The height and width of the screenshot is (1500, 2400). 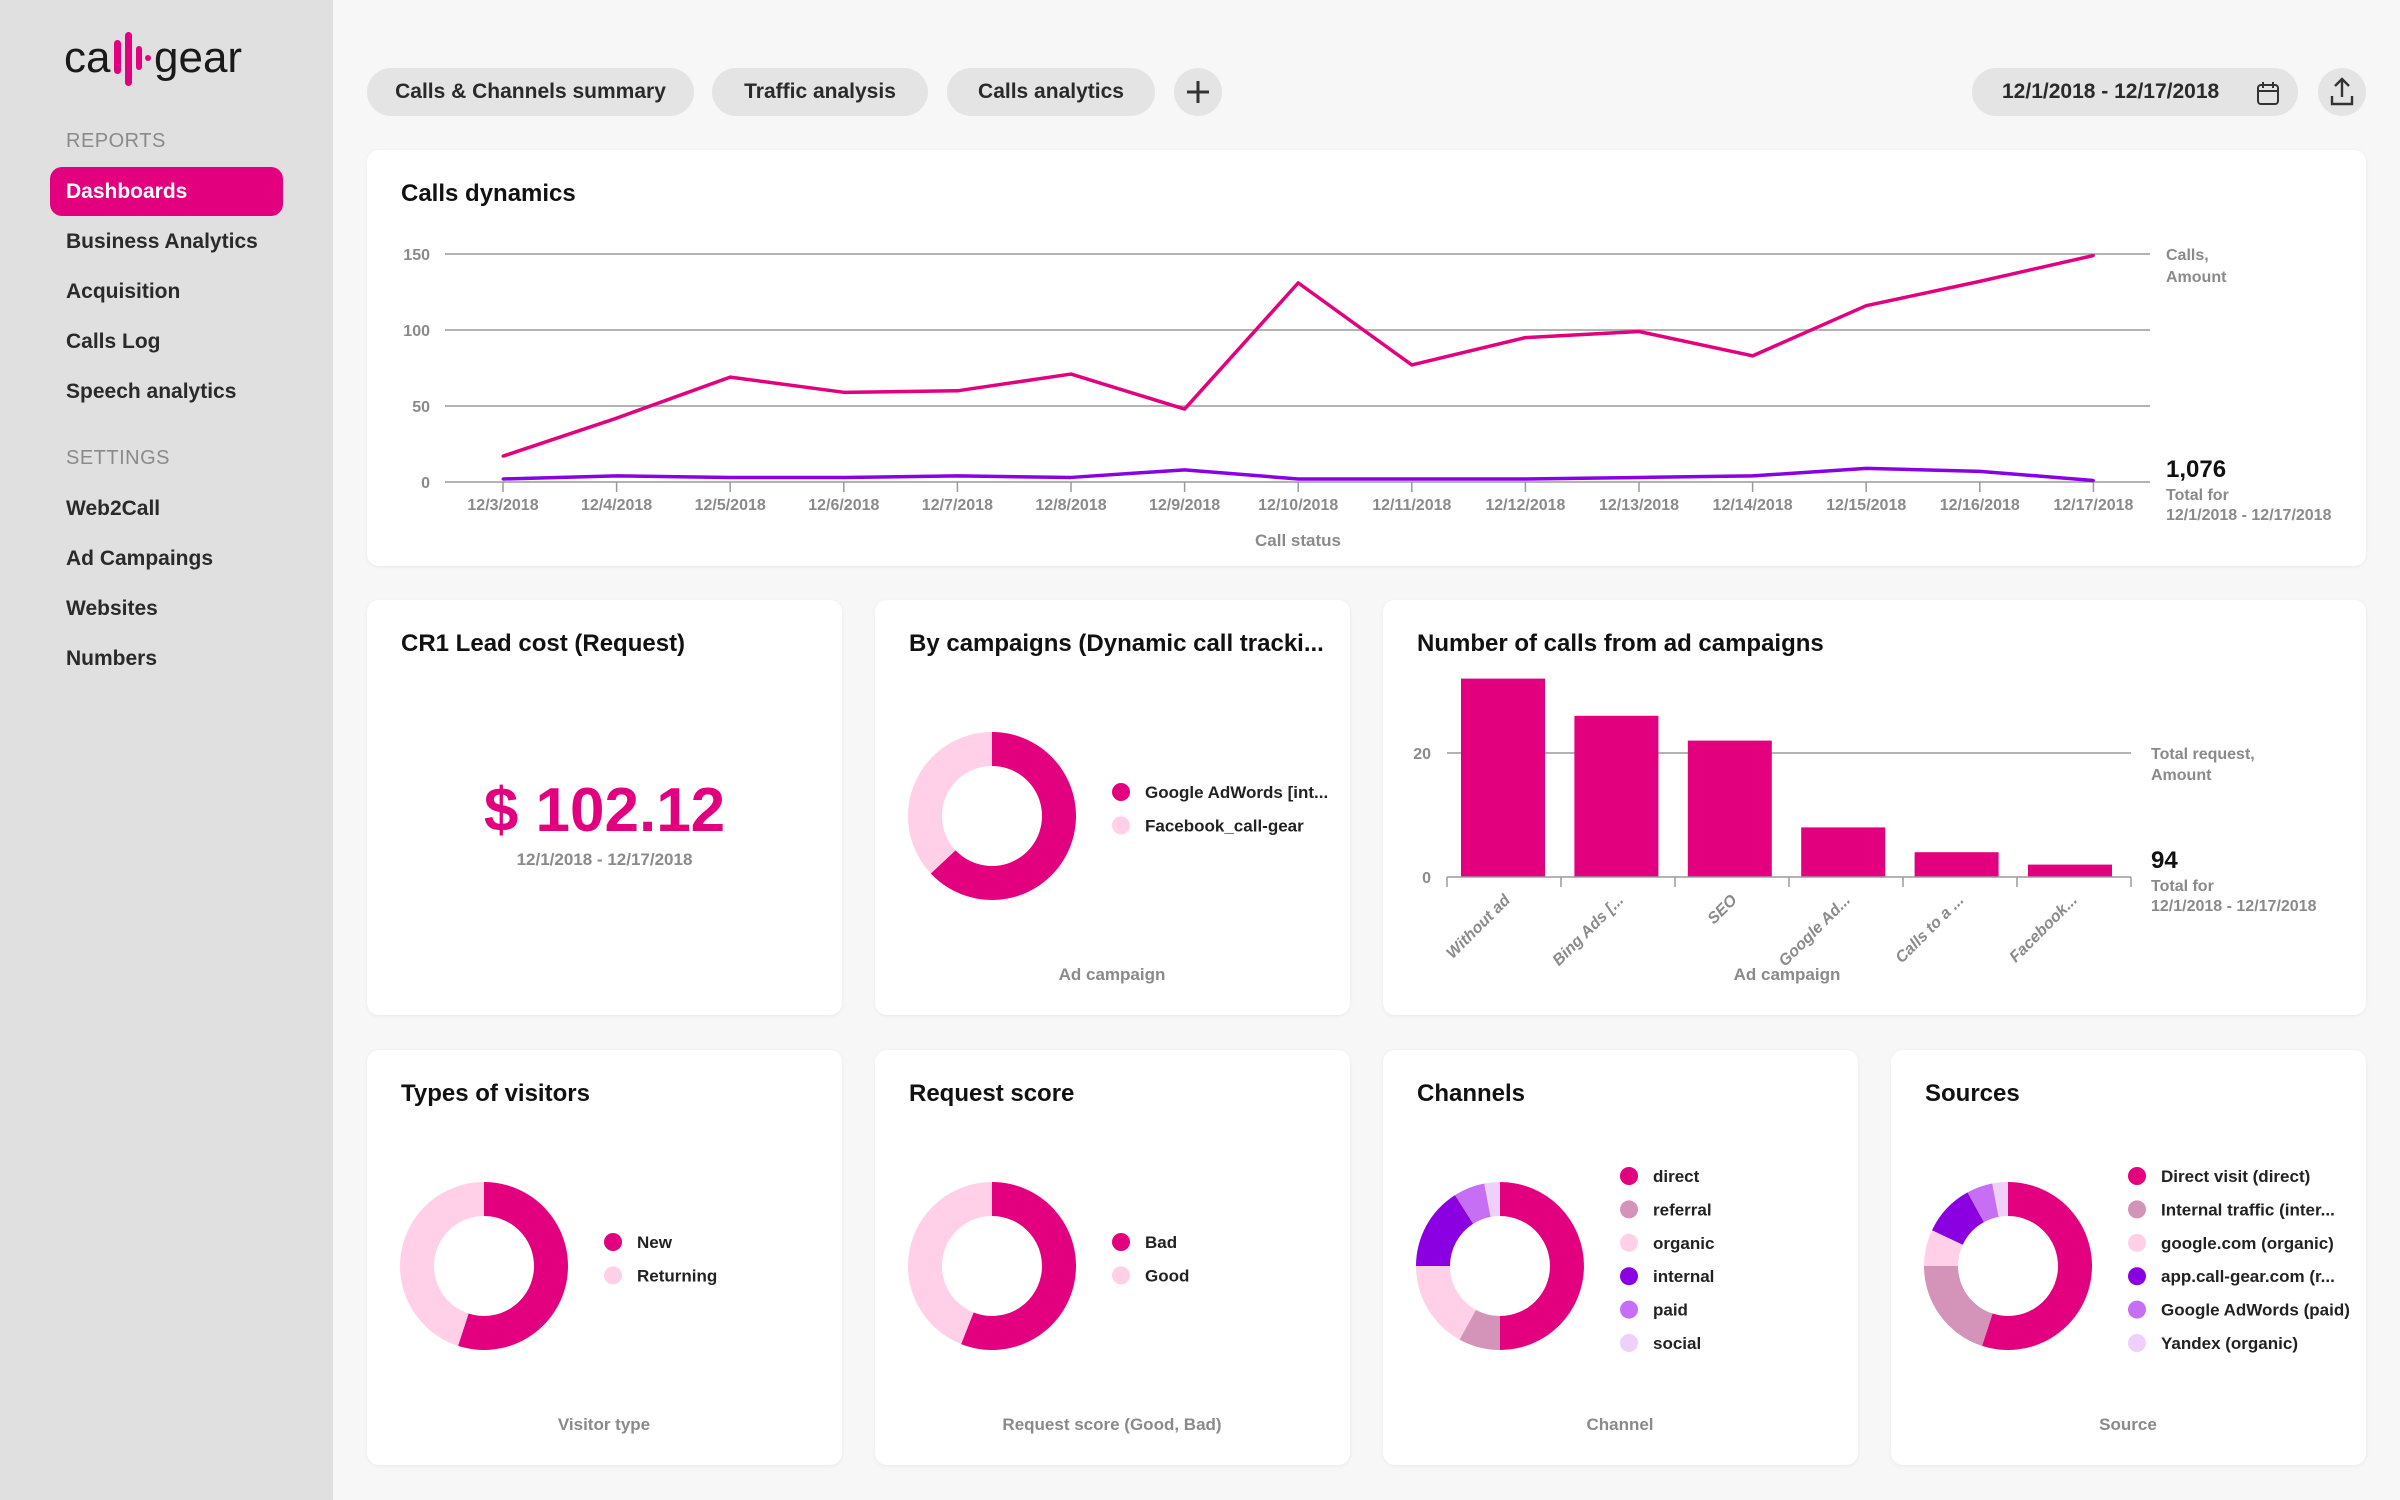 I want to click on legend-label: Total request,, so click(x=2203, y=754).